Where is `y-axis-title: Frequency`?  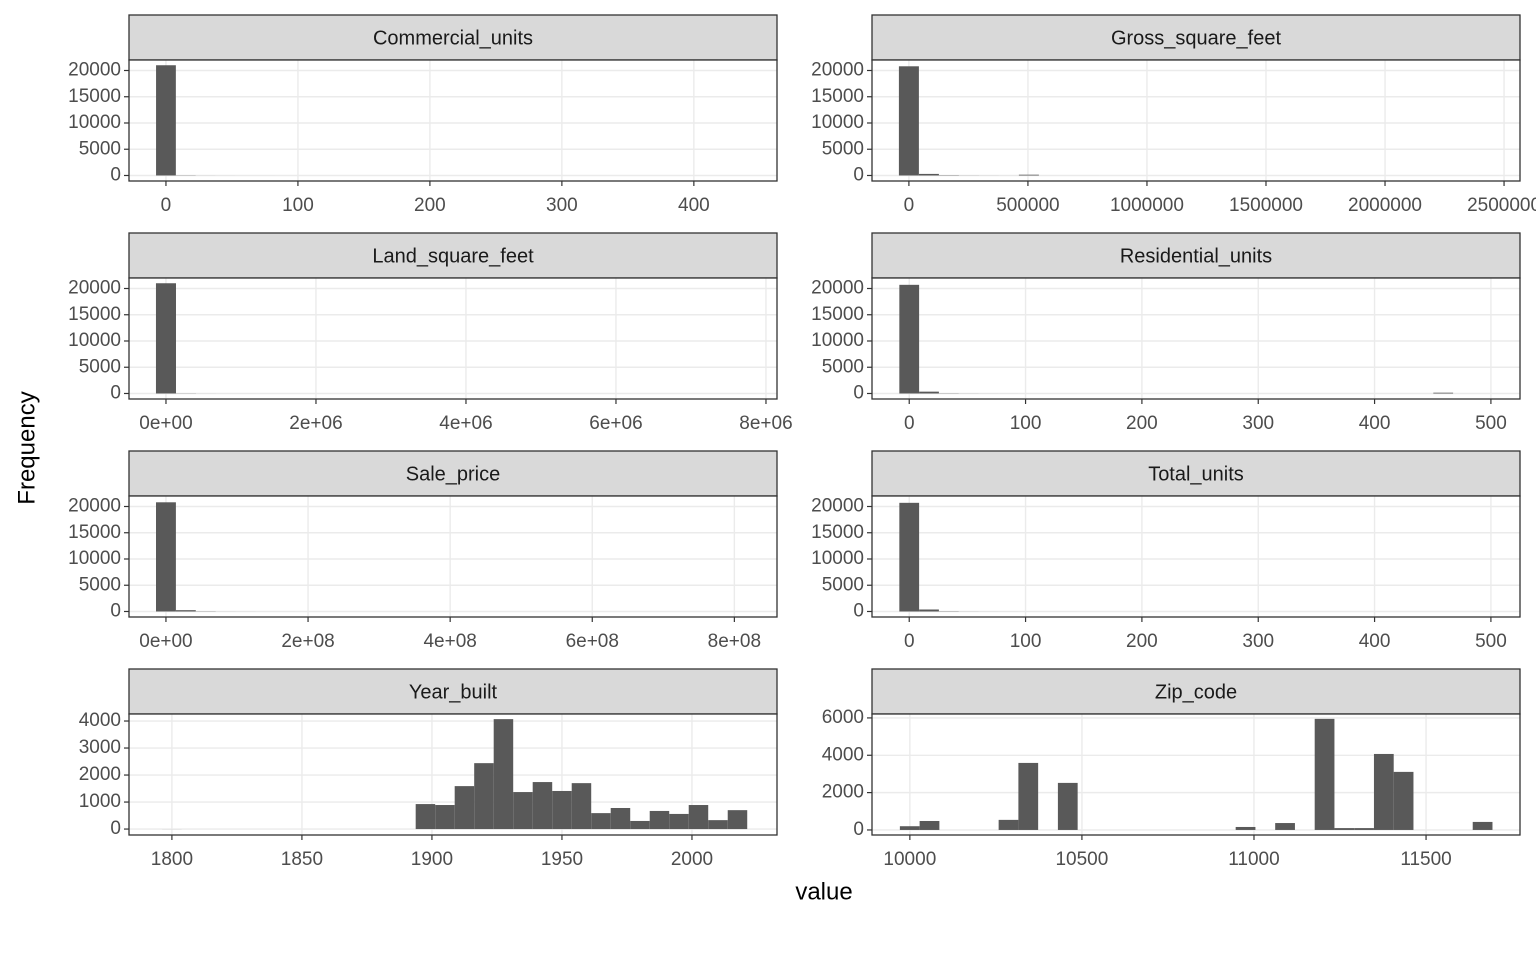 y-axis-title: Frequency is located at coordinates (26, 447).